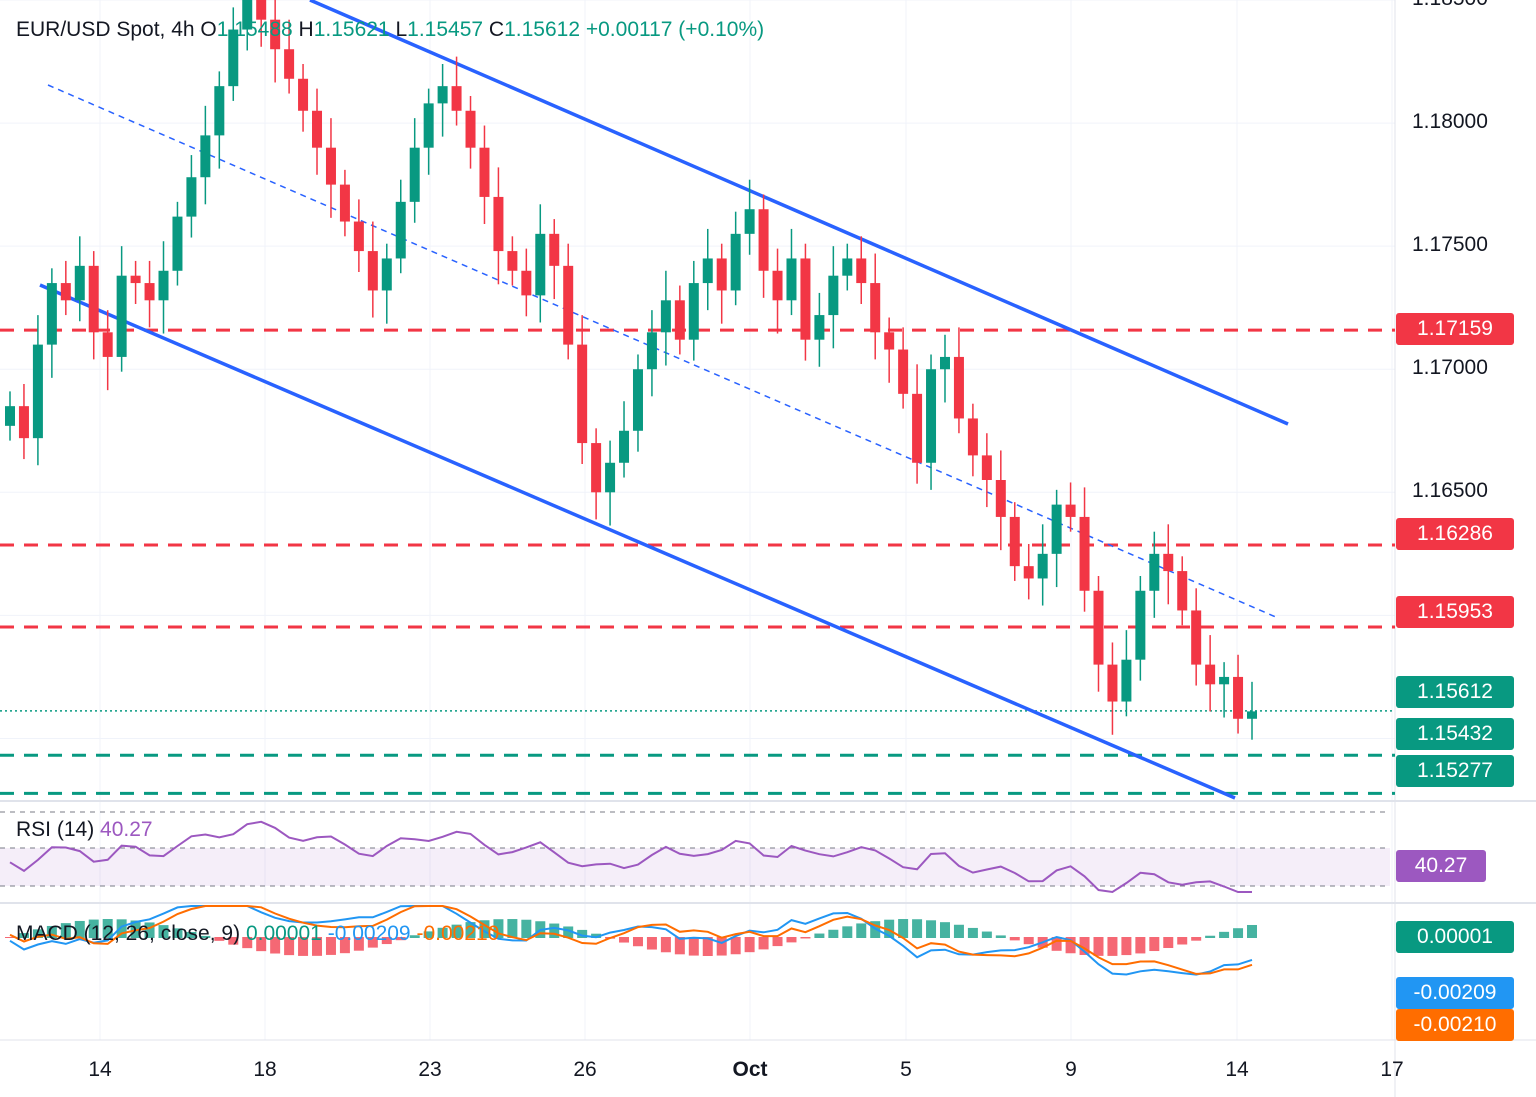 This screenshot has width=1536, height=1097. I want to click on macd-hist-value: 0.00001, so click(283, 933).